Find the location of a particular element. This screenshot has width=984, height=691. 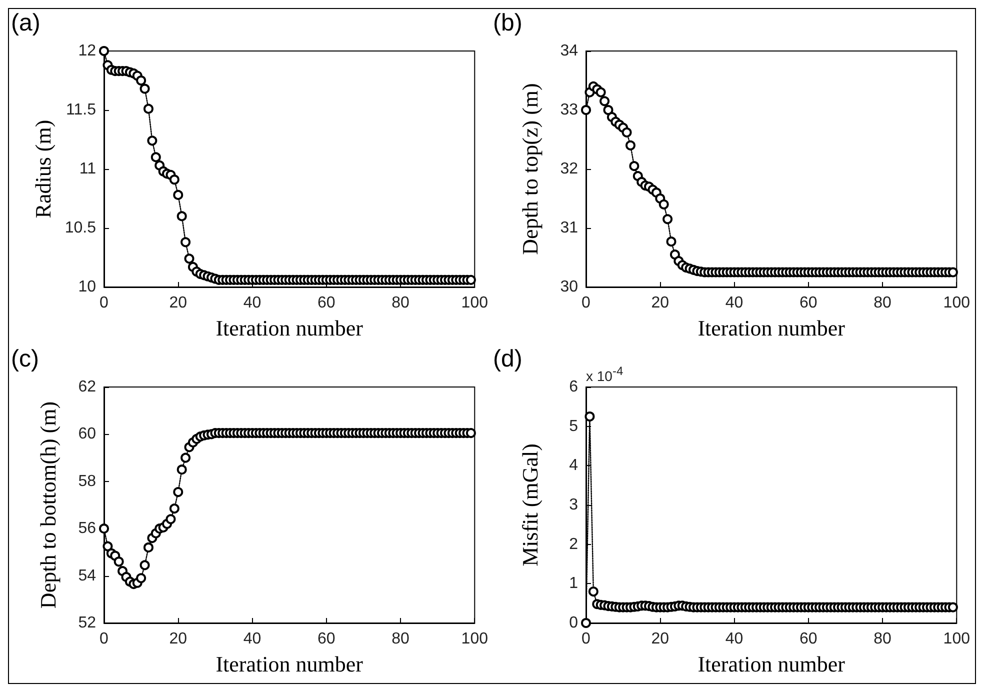

y-tick-label: 6 is located at coordinates (573, 387).